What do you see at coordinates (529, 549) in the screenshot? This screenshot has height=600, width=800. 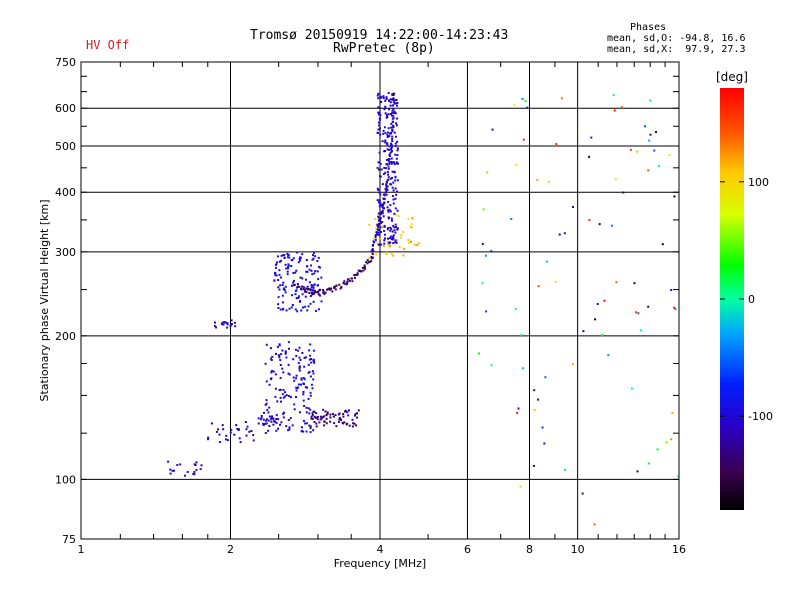 I see `x-tick-label: 8` at bounding box center [529, 549].